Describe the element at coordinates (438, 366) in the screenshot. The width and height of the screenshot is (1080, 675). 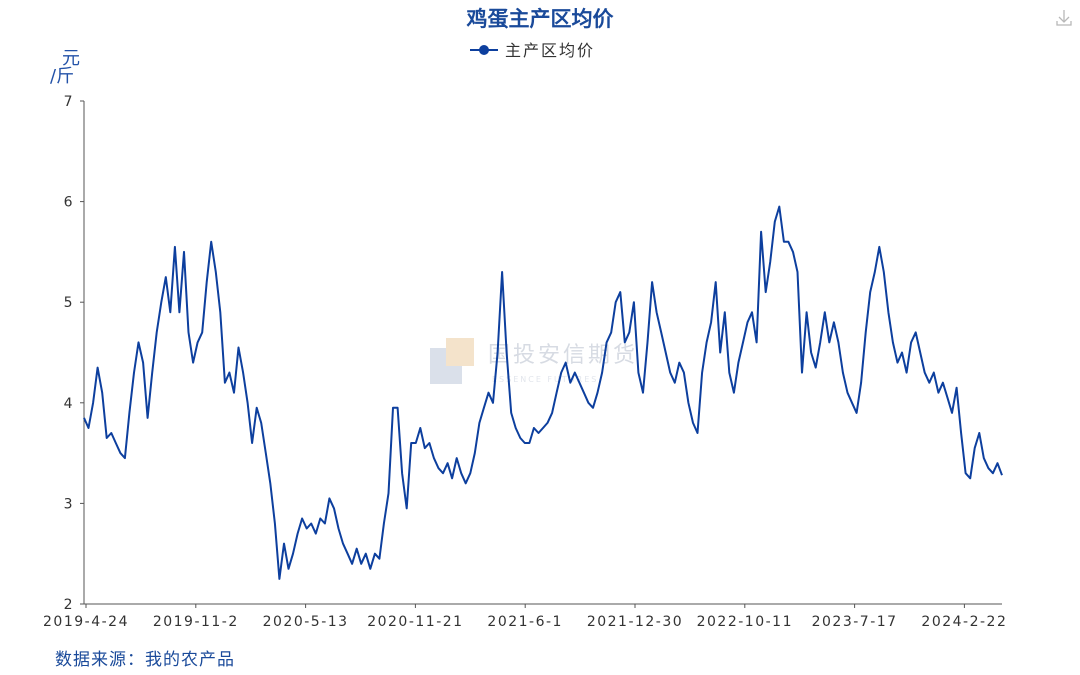
I see `watermark-logo-icon` at that location.